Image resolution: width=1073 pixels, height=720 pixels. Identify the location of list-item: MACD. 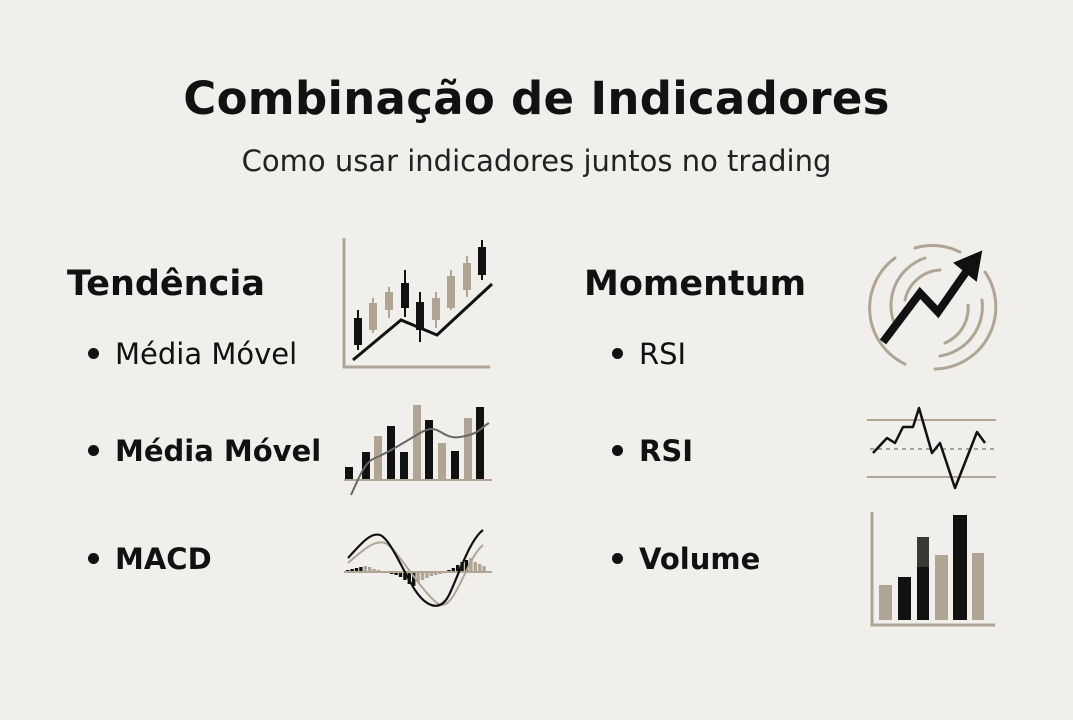
(150, 559).